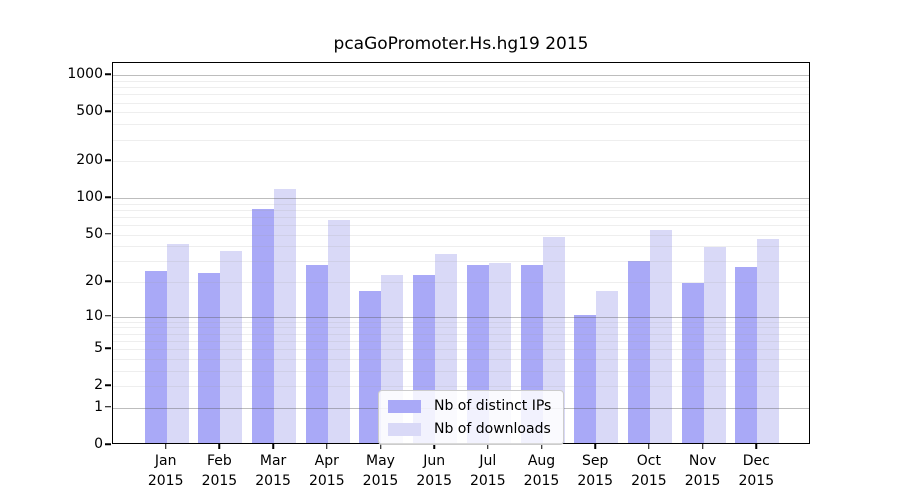 The height and width of the screenshot is (500, 900). Describe the element at coordinates (471, 417) in the screenshot. I see `legend: Nb of distinct IPs Nb of downloads` at that location.